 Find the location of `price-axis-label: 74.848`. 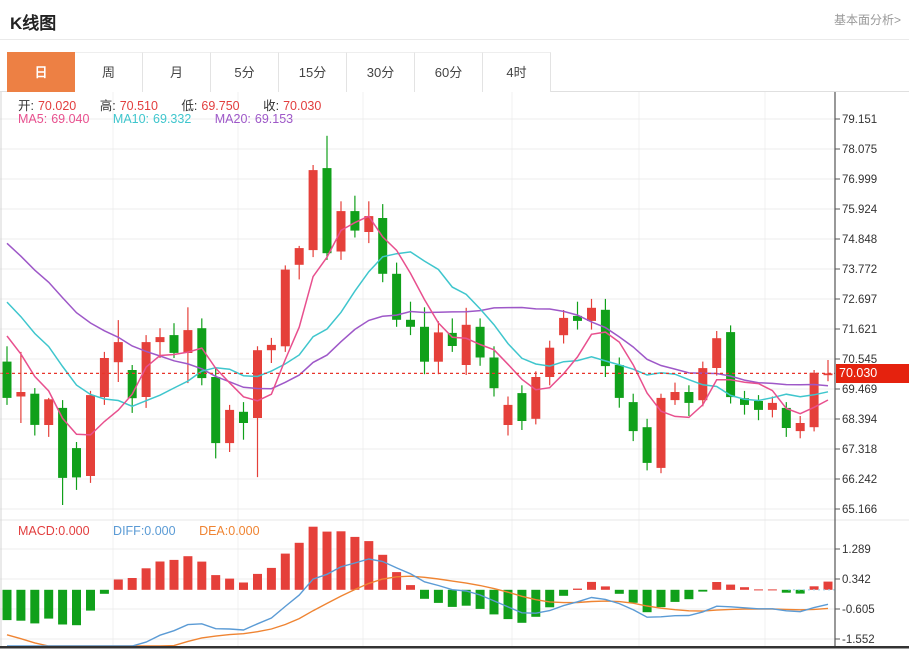

price-axis-label: 74.848 is located at coordinates (859, 240).